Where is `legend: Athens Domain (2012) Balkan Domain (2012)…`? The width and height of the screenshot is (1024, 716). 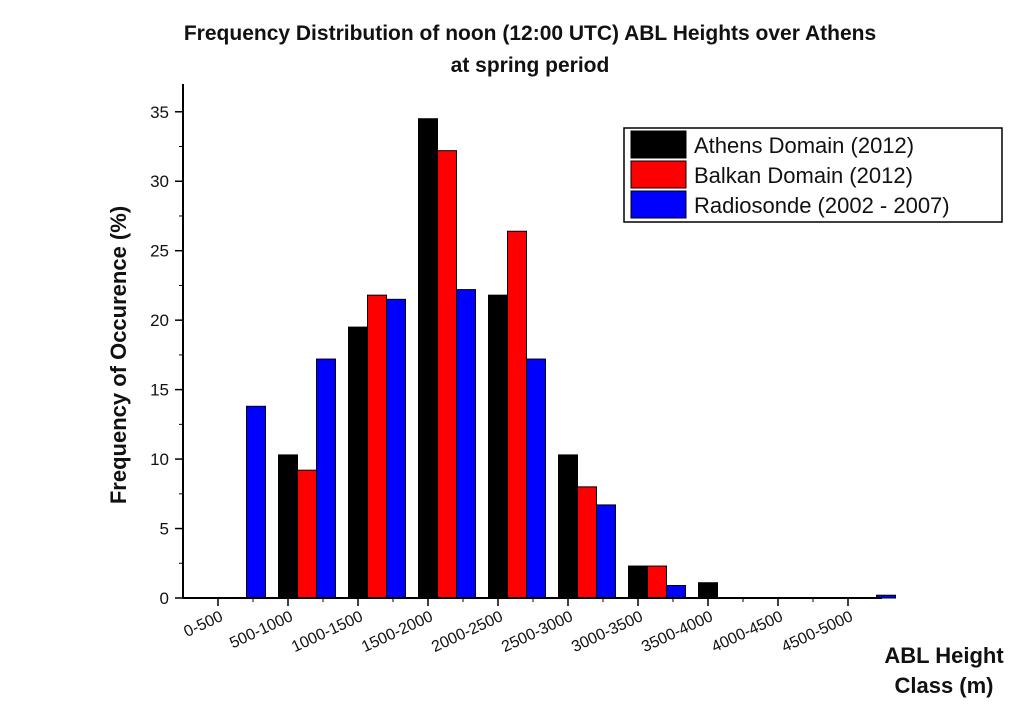 legend: Athens Domain (2012) Balkan Domain (2012)… is located at coordinates (813, 175).